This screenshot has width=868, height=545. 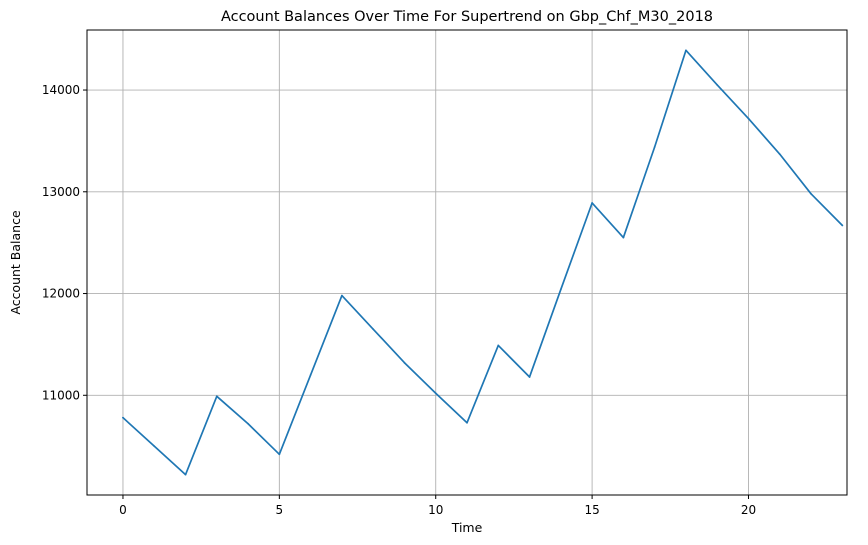 What do you see at coordinates (748, 510) in the screenshot?
I see `x-tick-label: 20` at bounding box center [748, 510].